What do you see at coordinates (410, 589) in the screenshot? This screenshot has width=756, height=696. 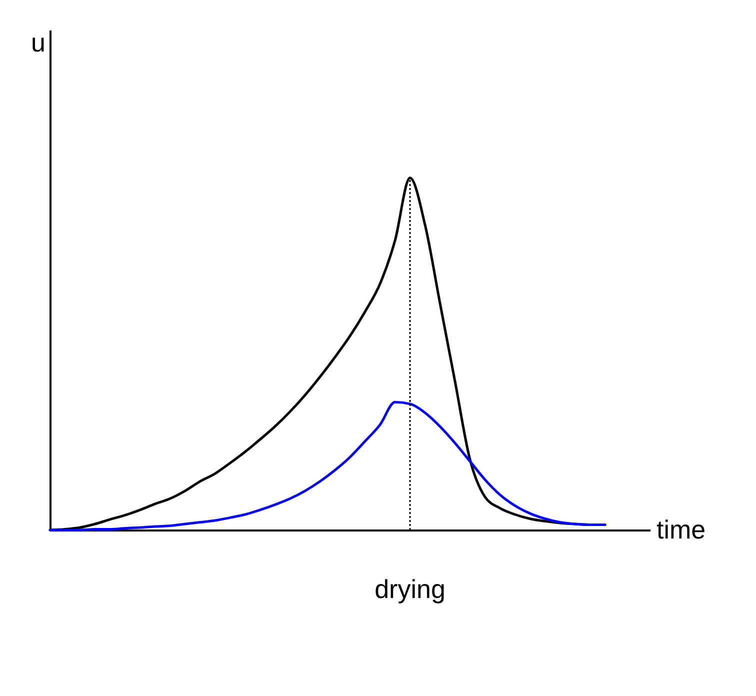 I see `text: drying` at bounding box center [410, 589].